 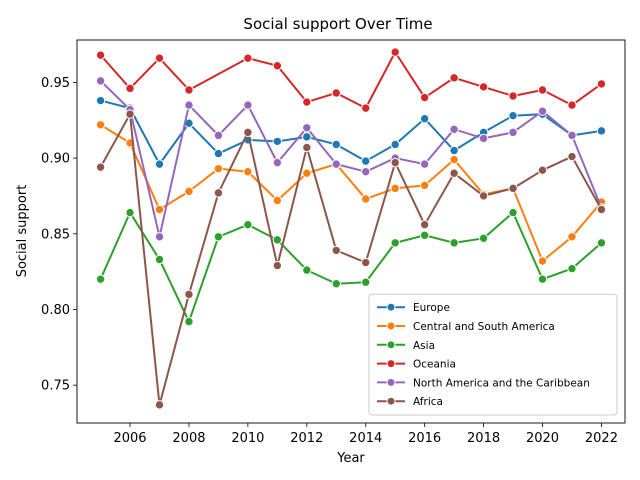 I want to click on y-tick-label: 0.90, so click(x=55, y=159).